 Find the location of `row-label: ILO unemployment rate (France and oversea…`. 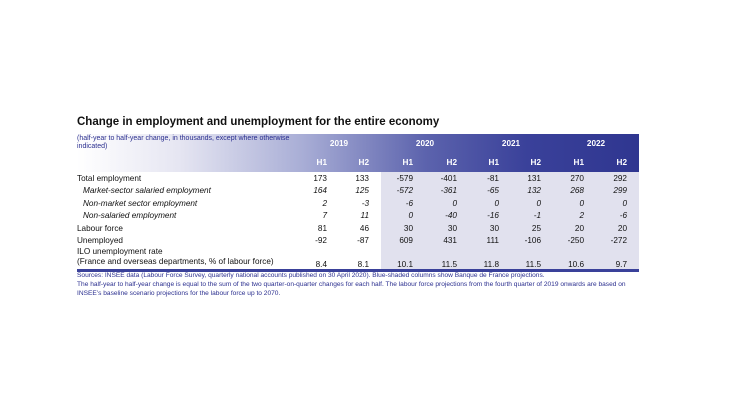

row-label: ILO unemployment rate (France and oversea… is located at coordinates (187, 258).